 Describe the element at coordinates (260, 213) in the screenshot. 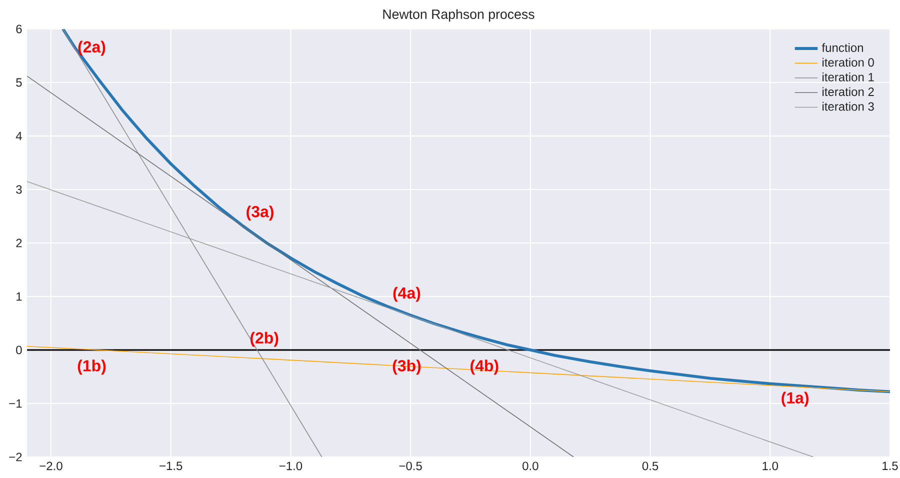

I see `annotation: (3a)` at that location.